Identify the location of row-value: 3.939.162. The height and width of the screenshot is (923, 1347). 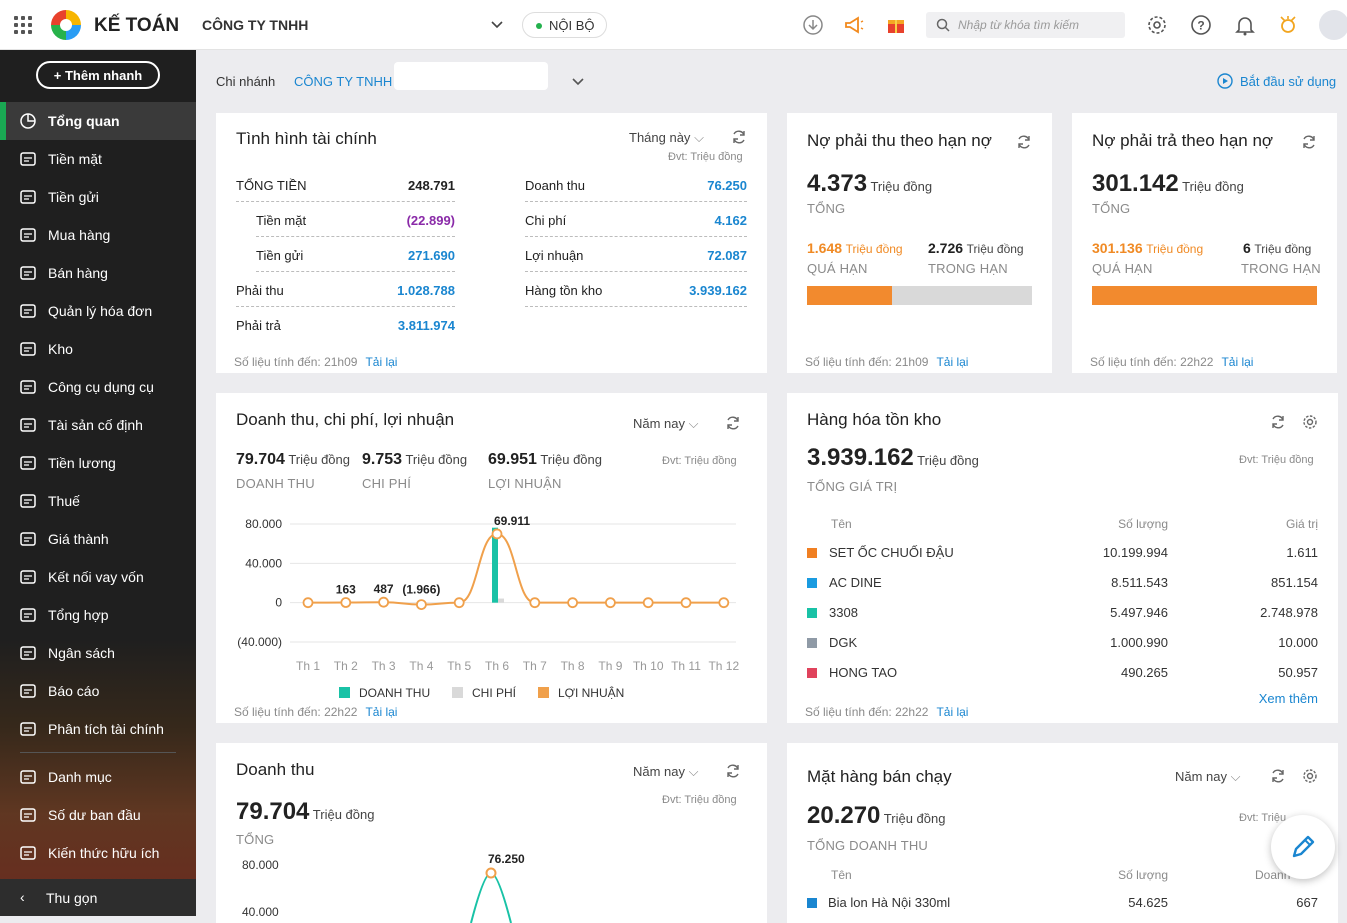
(718, 290).